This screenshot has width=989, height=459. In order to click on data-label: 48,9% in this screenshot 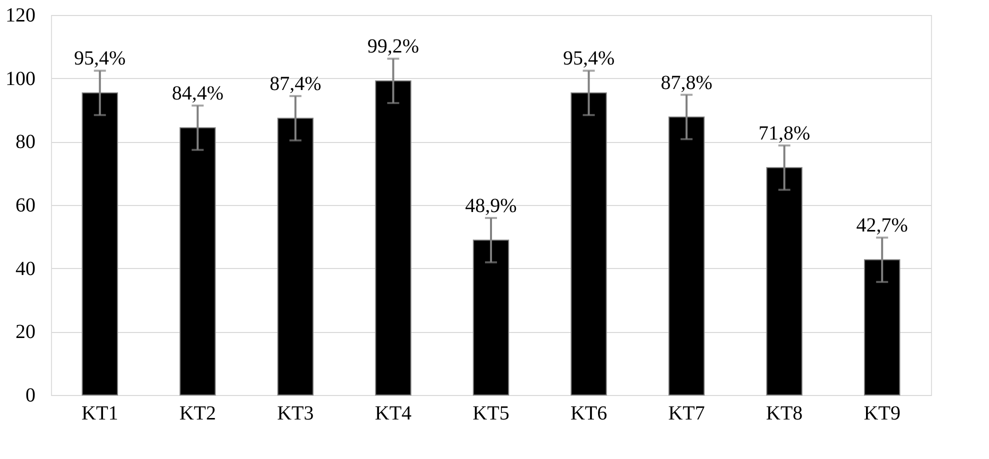, I will do `click(491, 205)`.